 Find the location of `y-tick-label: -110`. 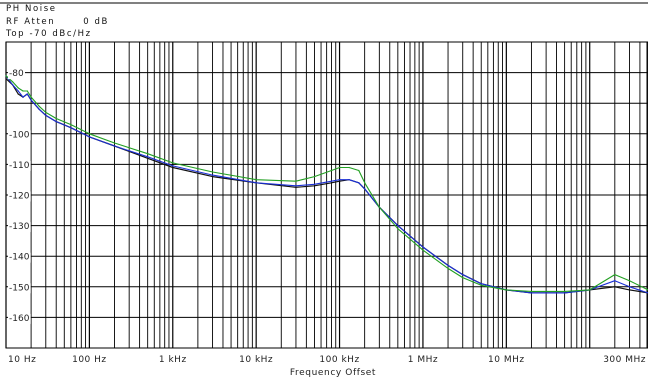

y-tick-label: -110 is located at coordinates (19, 166).